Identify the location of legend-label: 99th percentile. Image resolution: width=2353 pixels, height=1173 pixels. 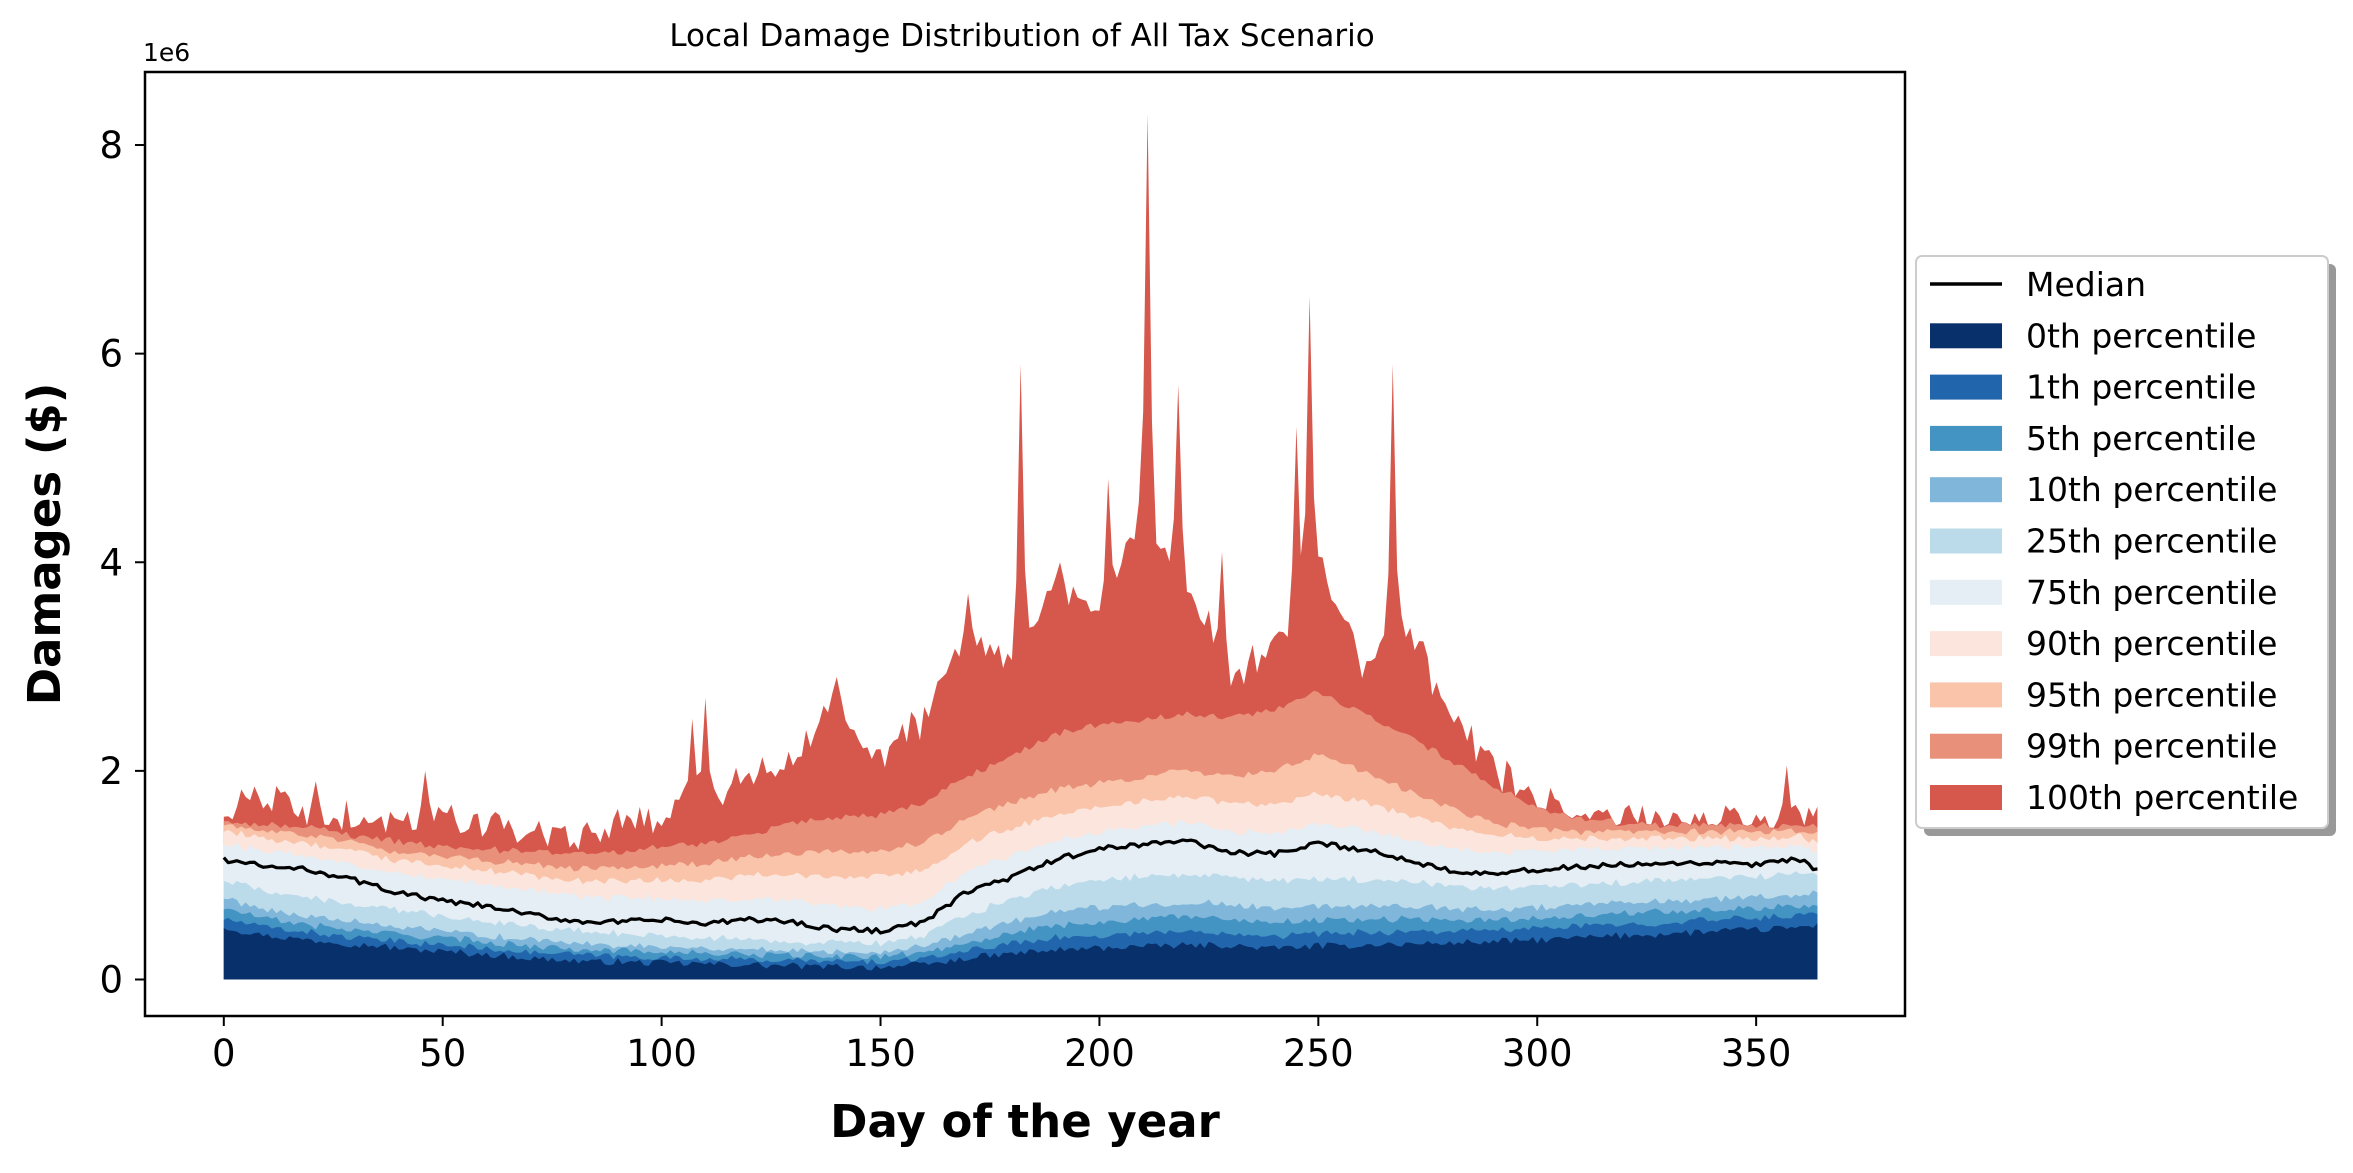
(2151, 746).